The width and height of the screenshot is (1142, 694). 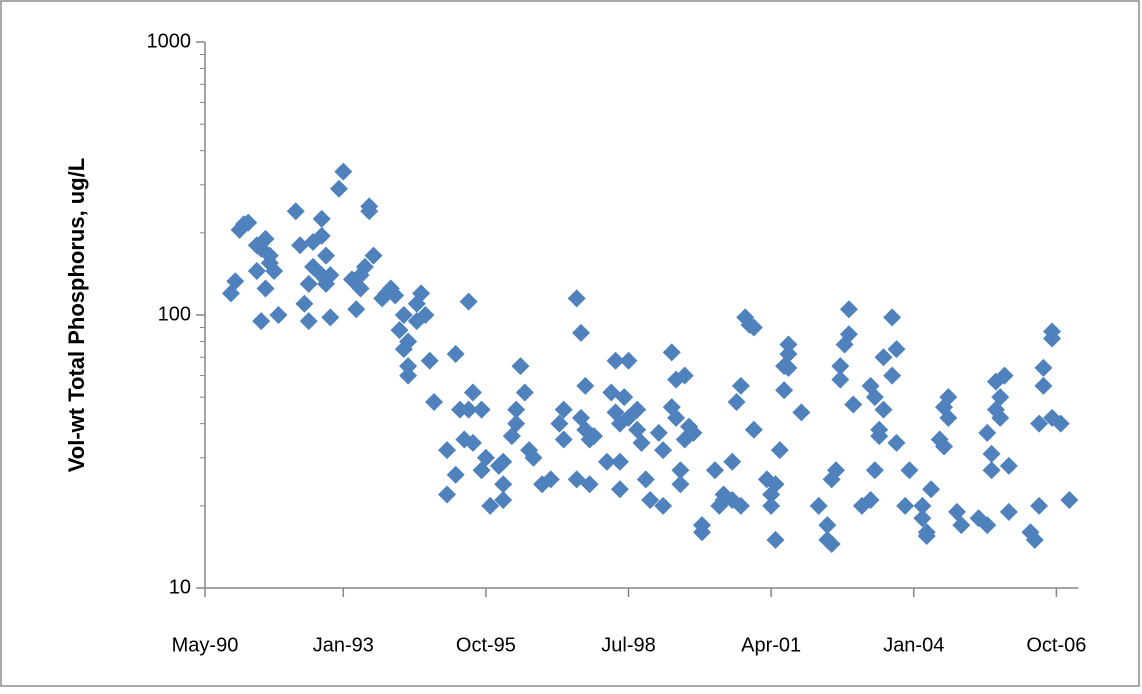 What do you see at coordinates (771, 645) in the screenshot?
I see `x-tick-label: Apr-01` at bounding box center [771, 645].